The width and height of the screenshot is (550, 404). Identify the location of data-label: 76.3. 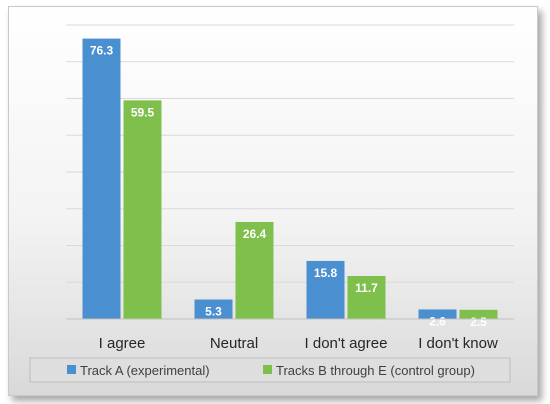
(102, 51).